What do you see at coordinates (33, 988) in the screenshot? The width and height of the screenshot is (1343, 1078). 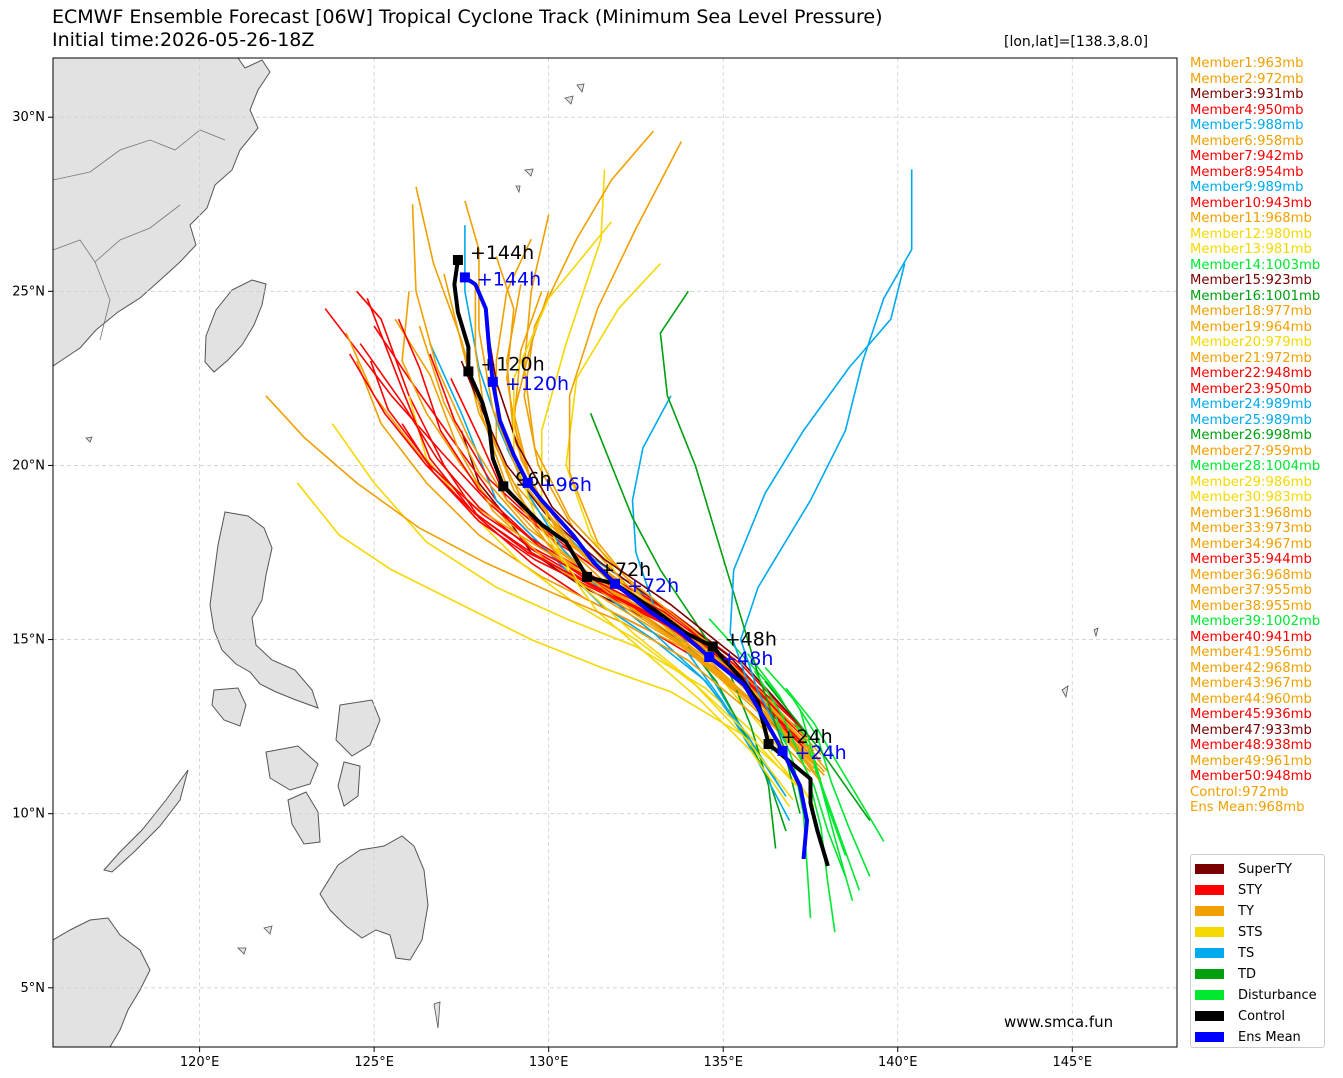 I see `y-tick-label: 5°N` at bounding box center [33, 988].